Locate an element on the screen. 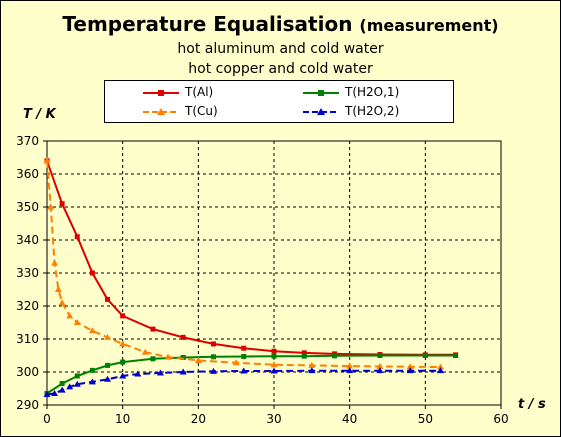 This screenshot has width=561, height=437. x-axis-label: t / s is located at coordinates (532, 404).